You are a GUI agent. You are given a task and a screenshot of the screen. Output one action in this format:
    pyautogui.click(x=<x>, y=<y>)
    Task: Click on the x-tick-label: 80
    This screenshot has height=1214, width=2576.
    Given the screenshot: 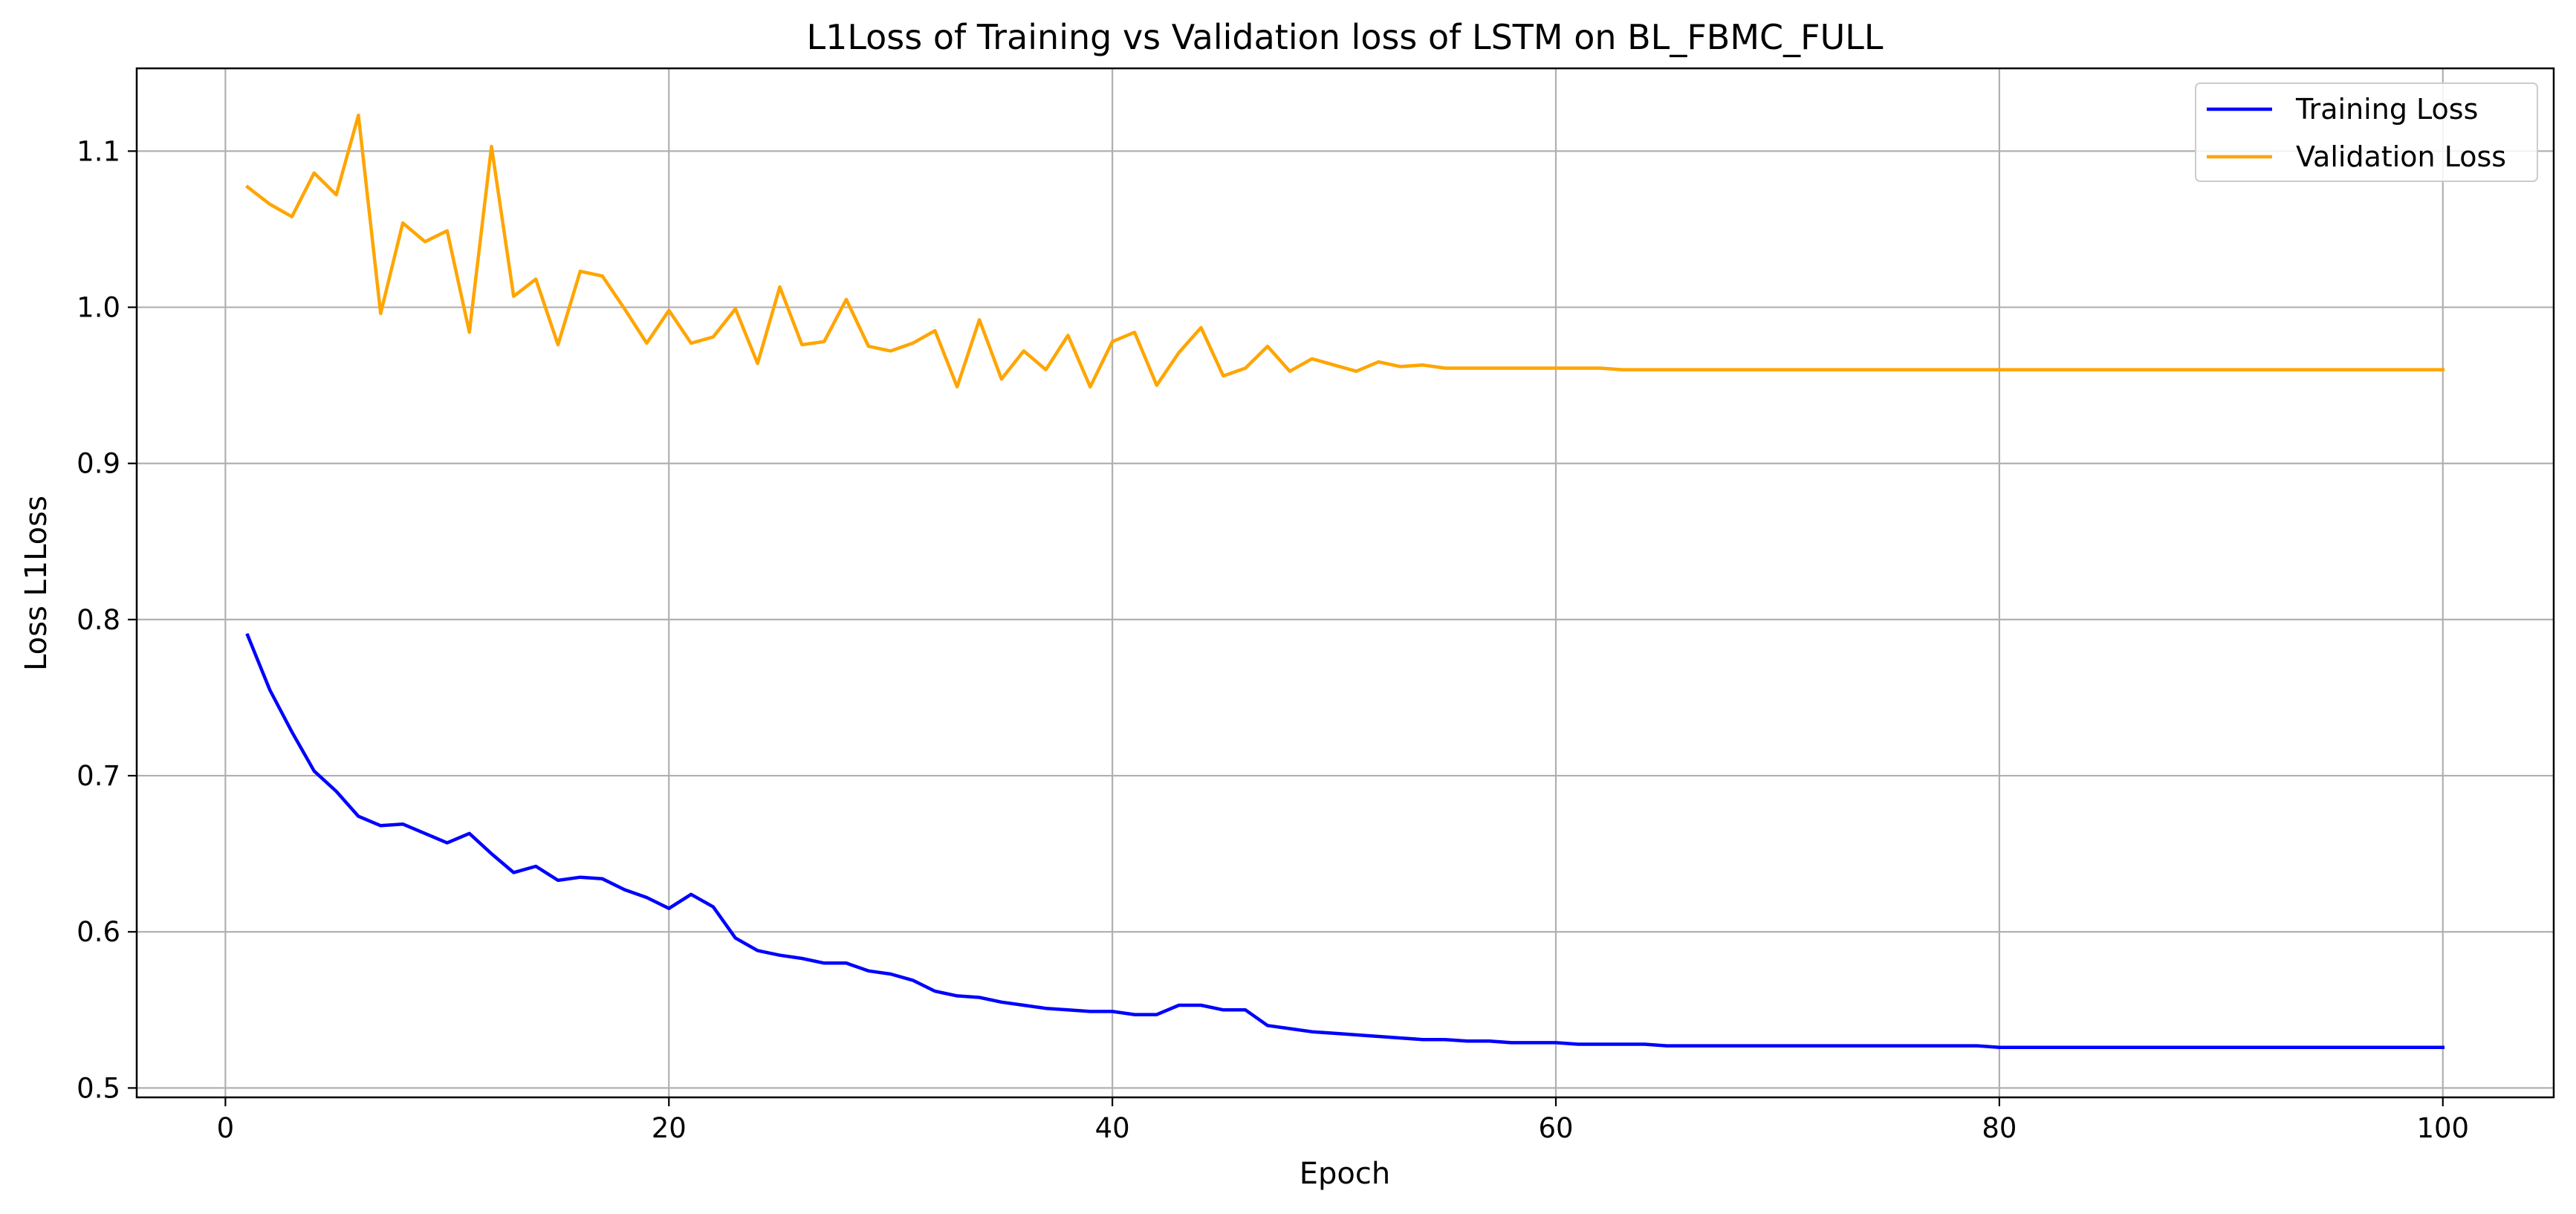 What is the action you would take?
    pyautogui.click(x=1999, y=1128)
    